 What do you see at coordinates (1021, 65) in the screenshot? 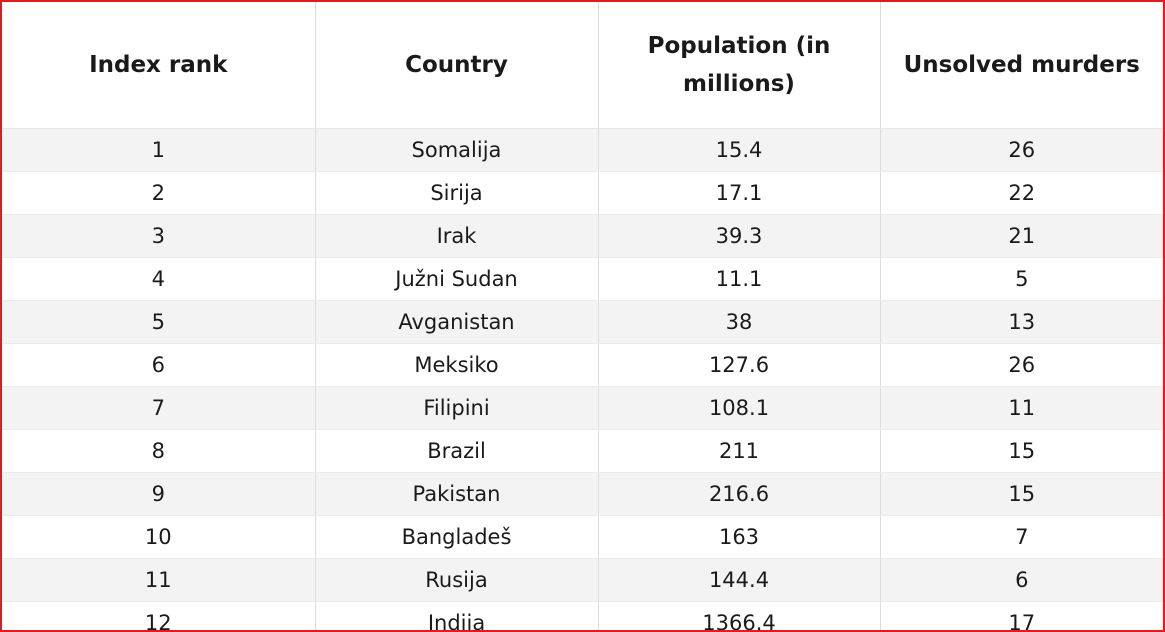
I see `header-unsolved-murders: Unsolved murders` at bounding box center [1021, 65].